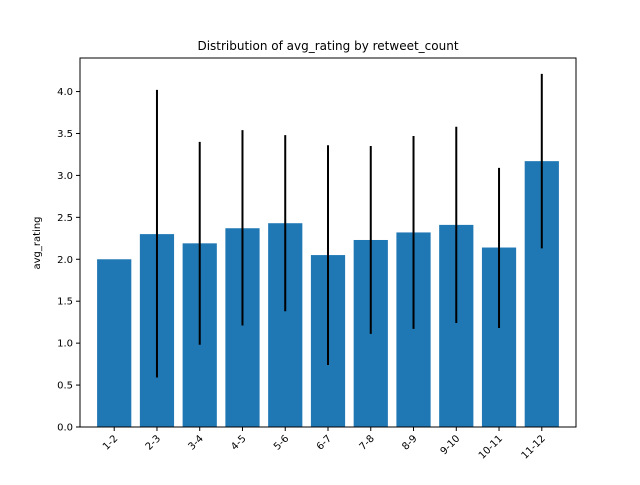 The width and height of the screenshot is (640, 485). What do you see at coordinates (65, 302) in the screenshot?
I see `y-tick-label: 1.5` at bounding box center [65, 302].